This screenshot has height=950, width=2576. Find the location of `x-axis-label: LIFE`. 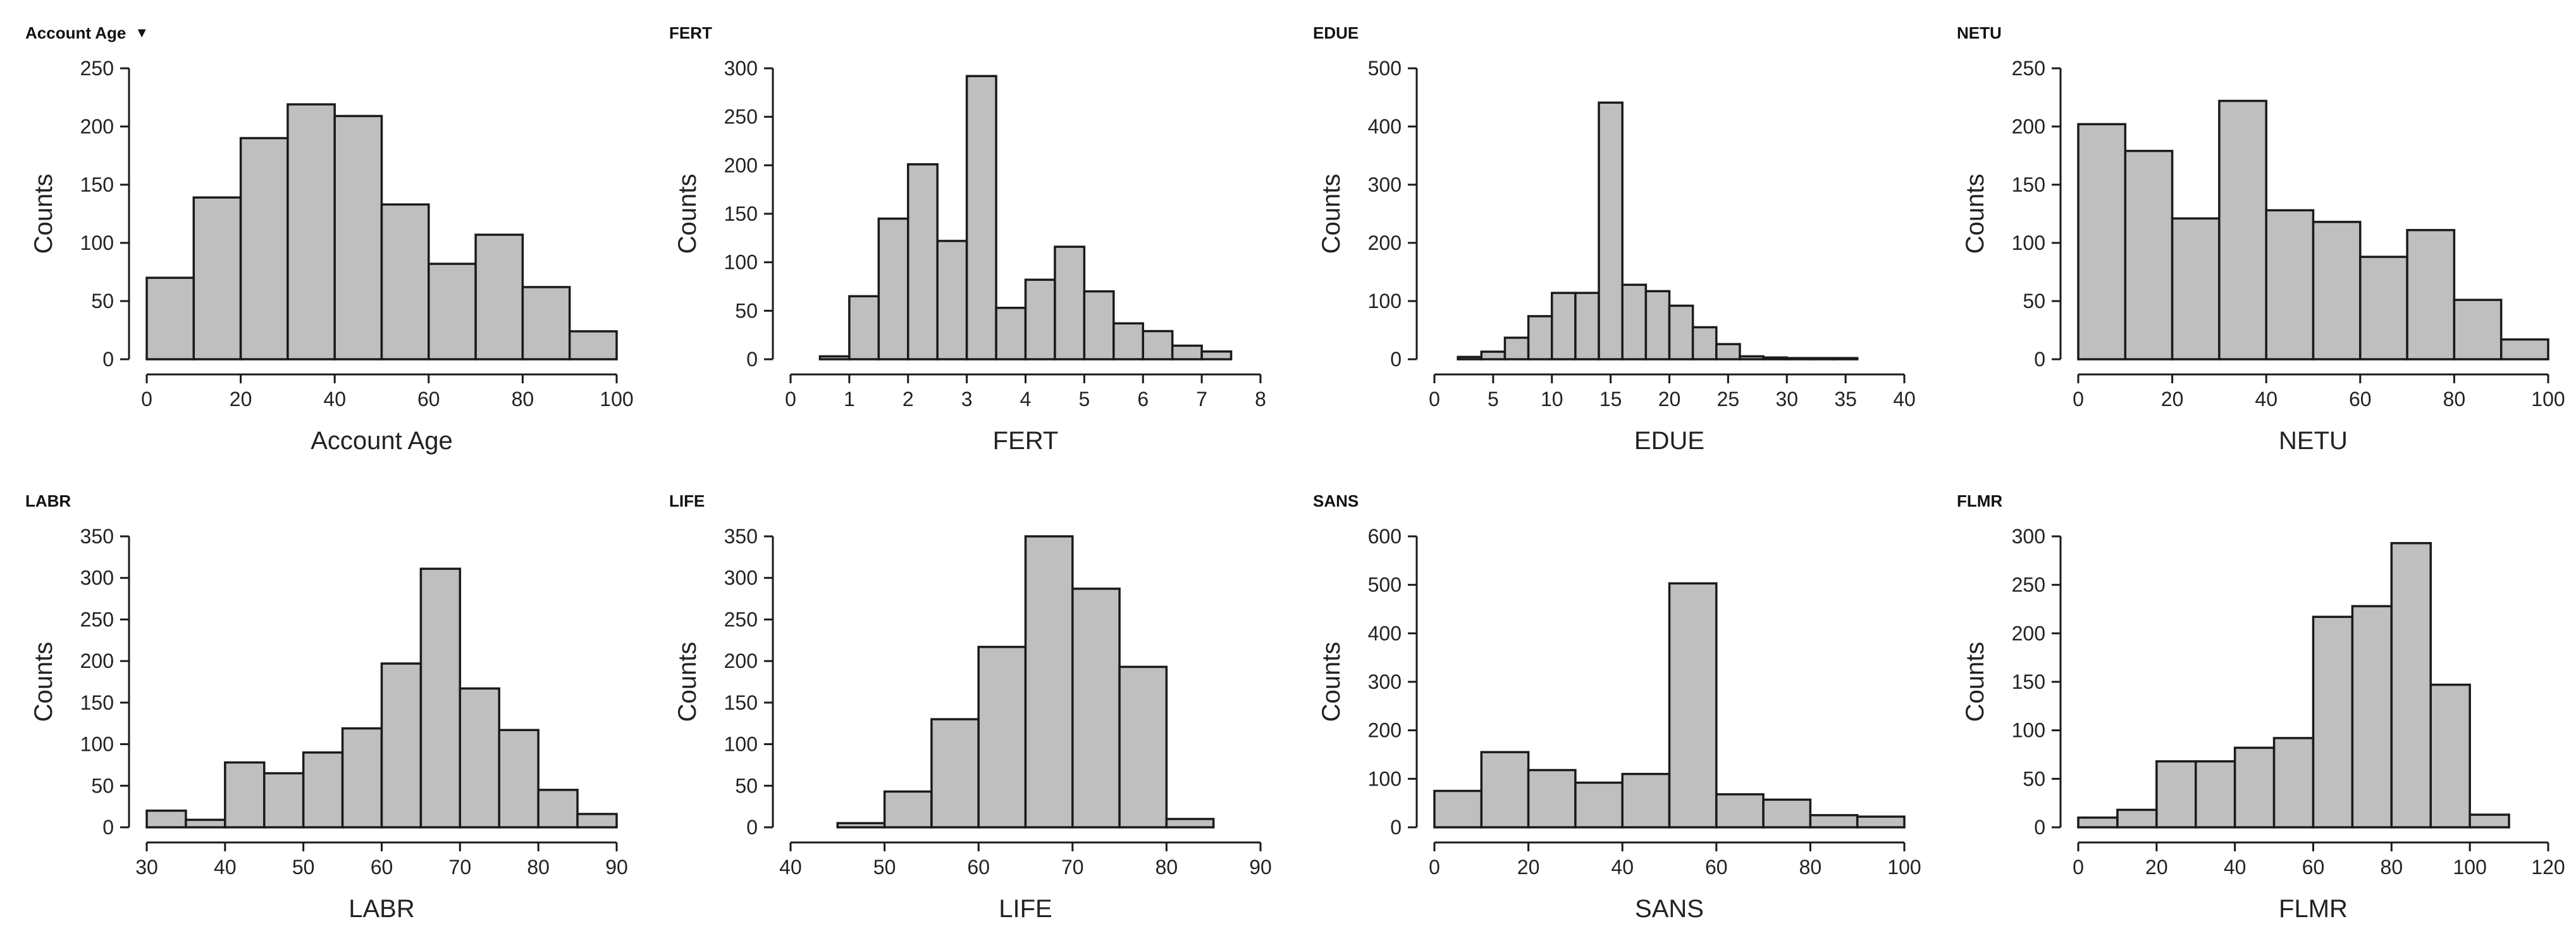

x-axis-label: LIFE is located at coordinates (1025, 909).